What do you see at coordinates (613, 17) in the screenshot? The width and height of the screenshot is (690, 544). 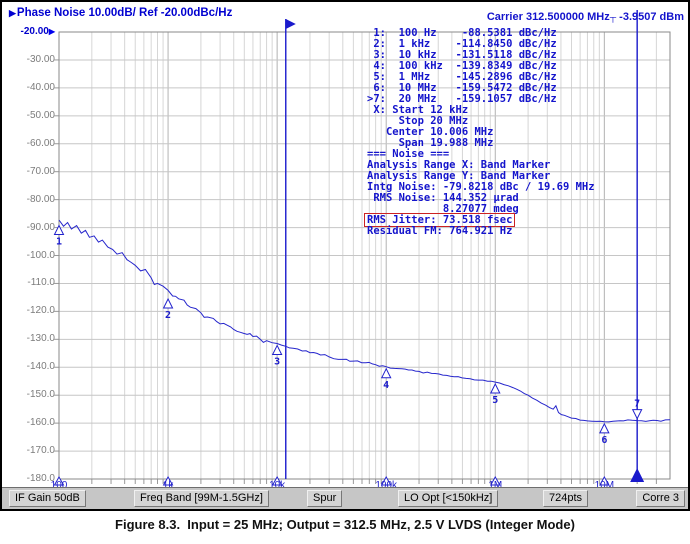 I see `carrier-marker-icon: ┬` at bounding box center [613, 17].